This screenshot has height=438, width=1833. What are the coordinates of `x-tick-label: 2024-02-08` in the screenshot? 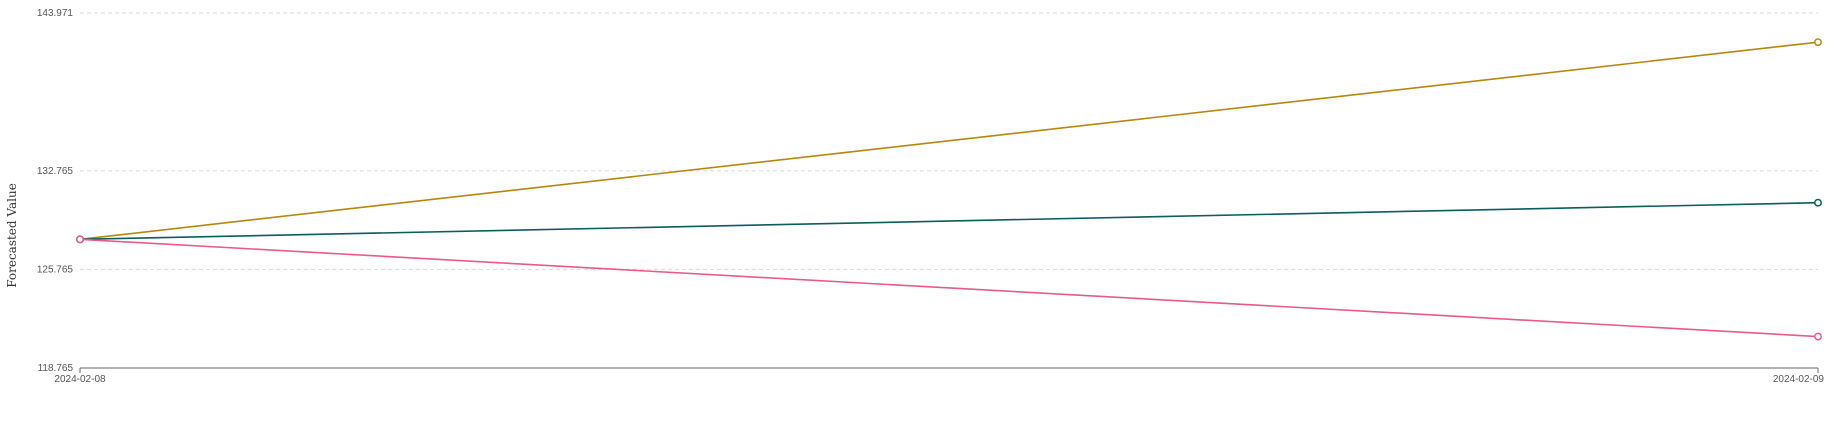 It's located at (80, 379).